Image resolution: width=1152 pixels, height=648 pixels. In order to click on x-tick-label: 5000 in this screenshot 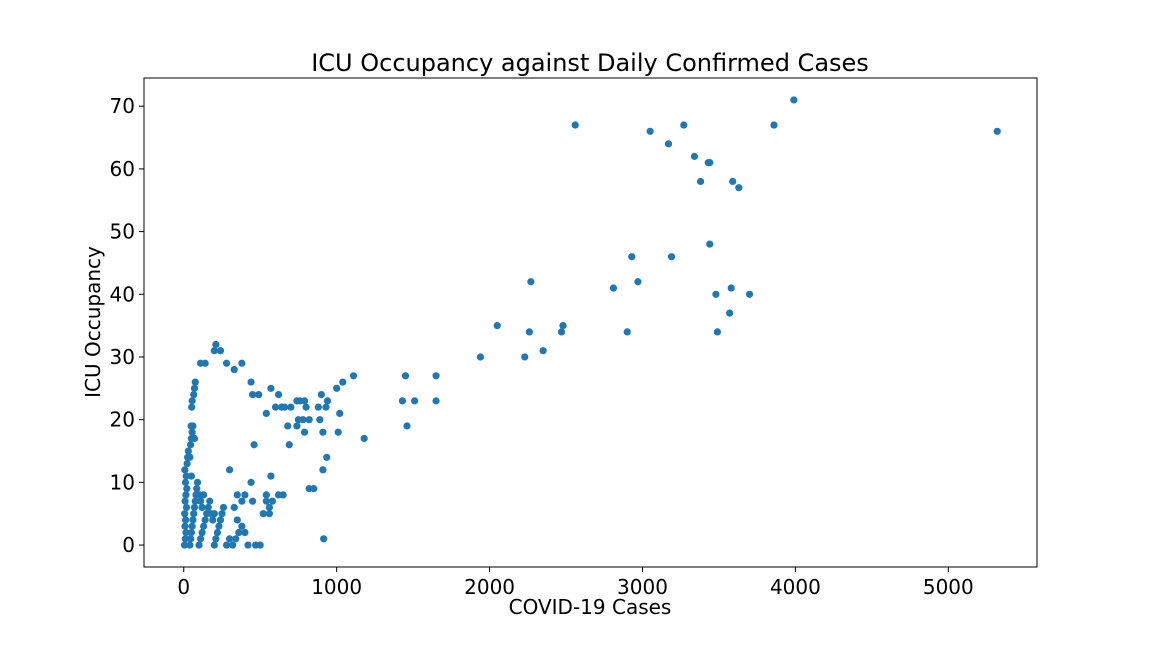, I will do `click(948, 587)`.